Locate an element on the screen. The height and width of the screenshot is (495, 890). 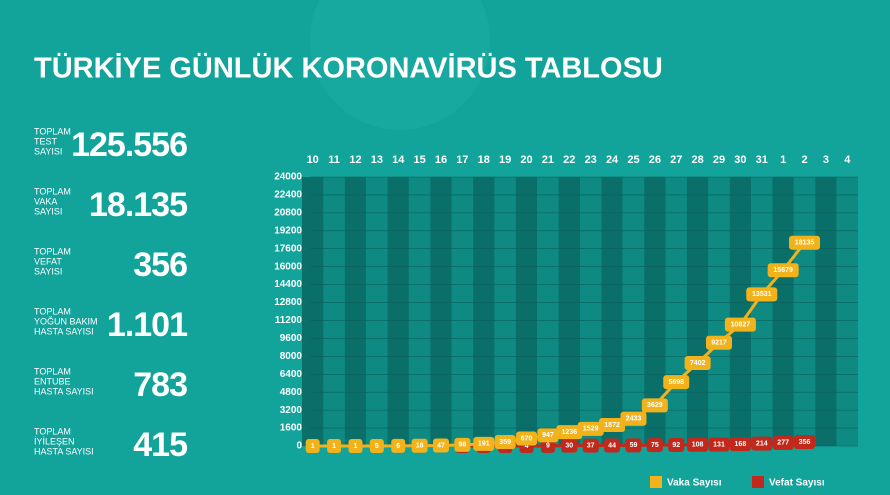
stat-label: VAKA is located at coordinates (45, 201).